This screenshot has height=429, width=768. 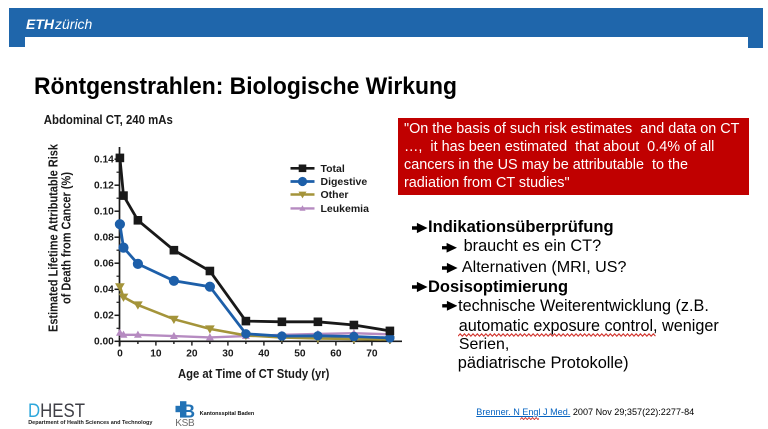 What do you see at coordinates (345, 209) in the screenshot?
I see `svg-text: Leukemia` at bounding box center [345, 209].